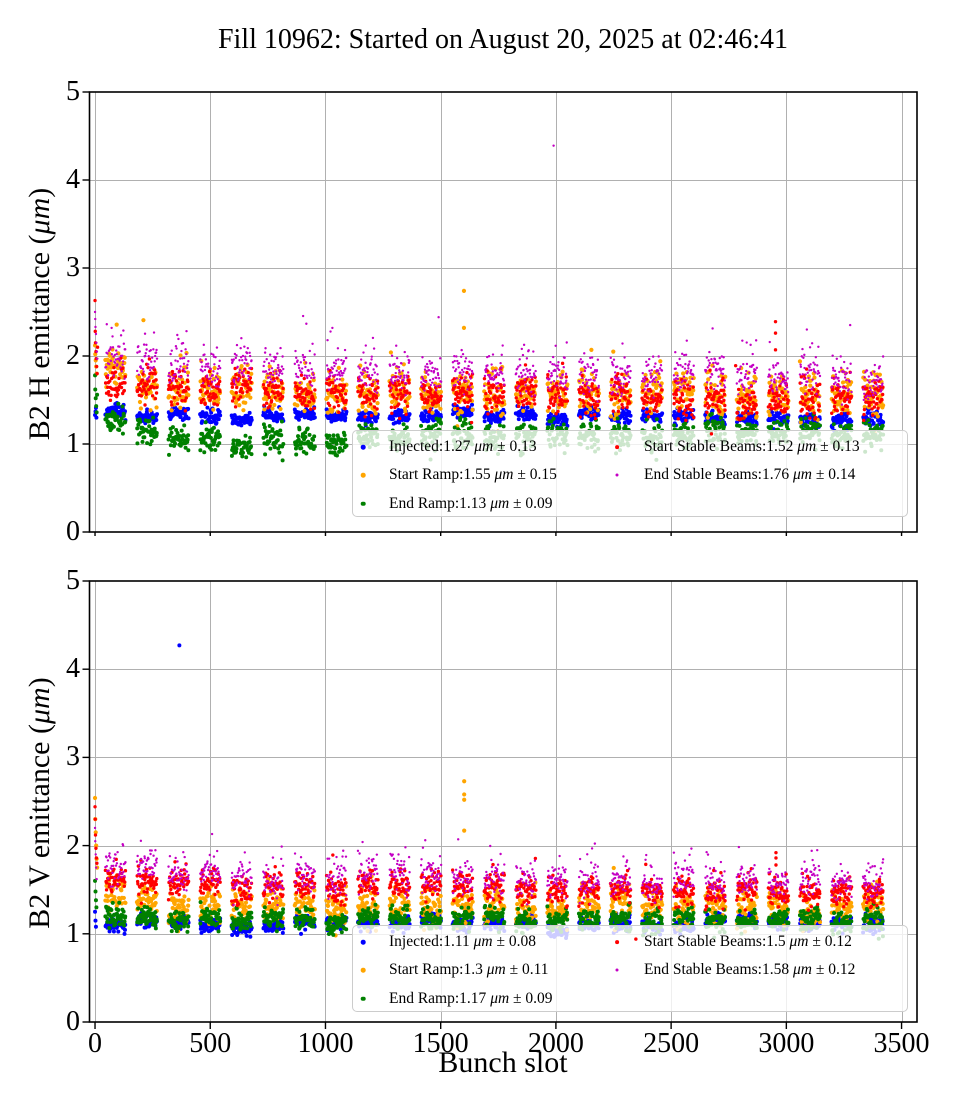  What do you see at coordinates (463, 941) in the screenshot?
I see `legend-item-label: Injected:1.11 μm ± 0.08` at bounding box center [463, 941].